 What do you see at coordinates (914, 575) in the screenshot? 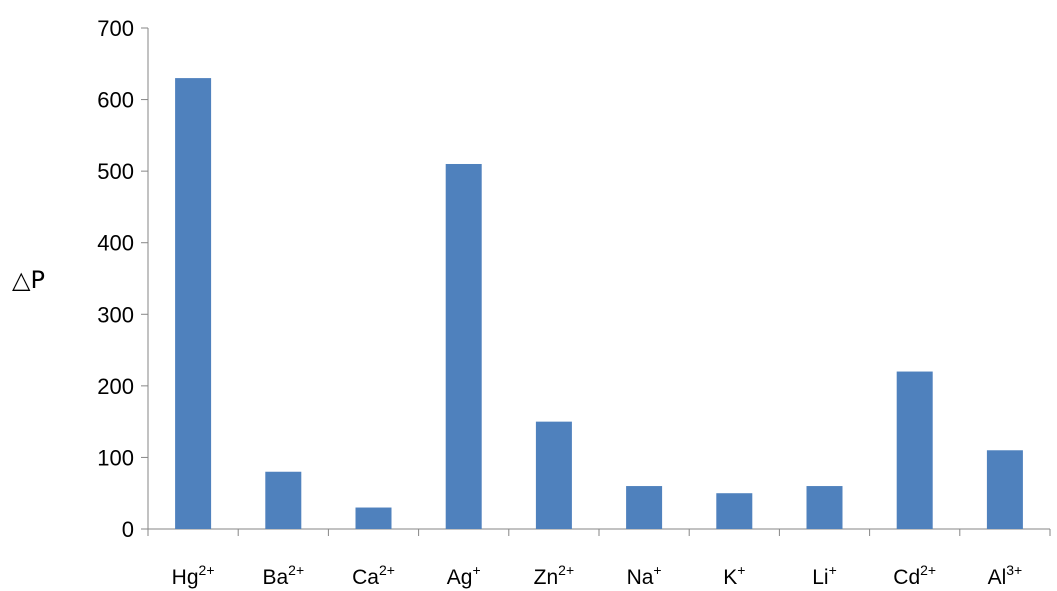
I see `x-tick-label: Cd2+` at bounding box center [914, 575].